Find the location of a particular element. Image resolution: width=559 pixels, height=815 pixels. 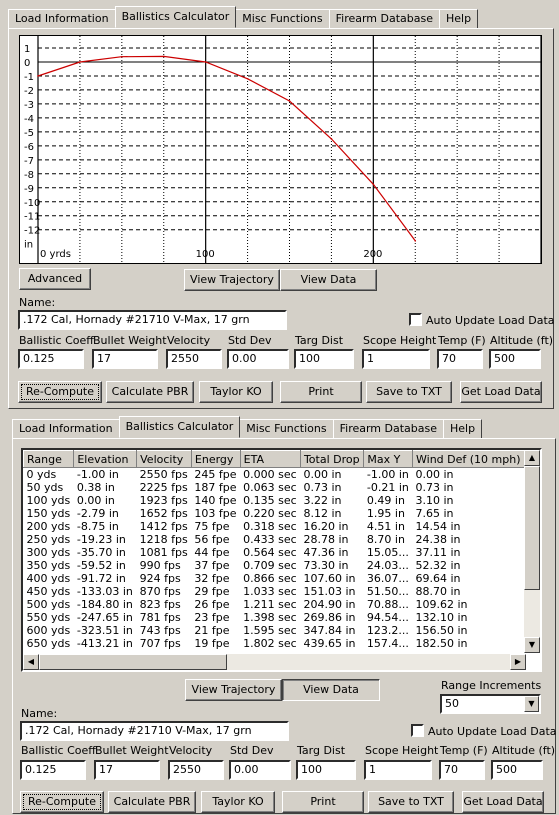

bottom-view-data-button: View Data is located at coordinates (331, 690).